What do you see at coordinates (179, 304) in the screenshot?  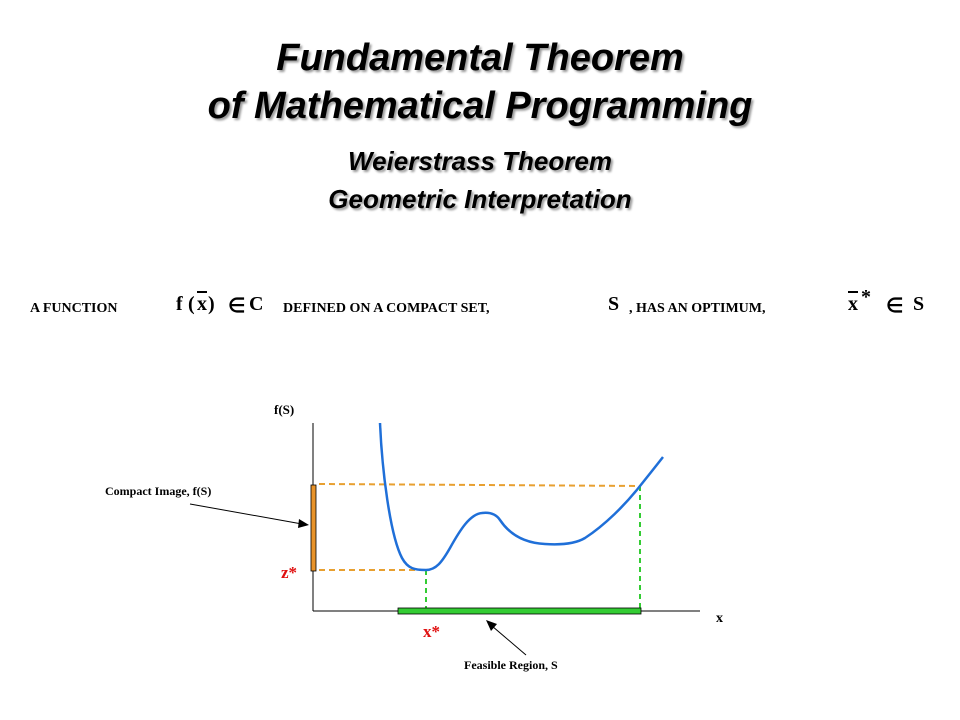 I see `statement-f: f` at bounding box center [179, 304].